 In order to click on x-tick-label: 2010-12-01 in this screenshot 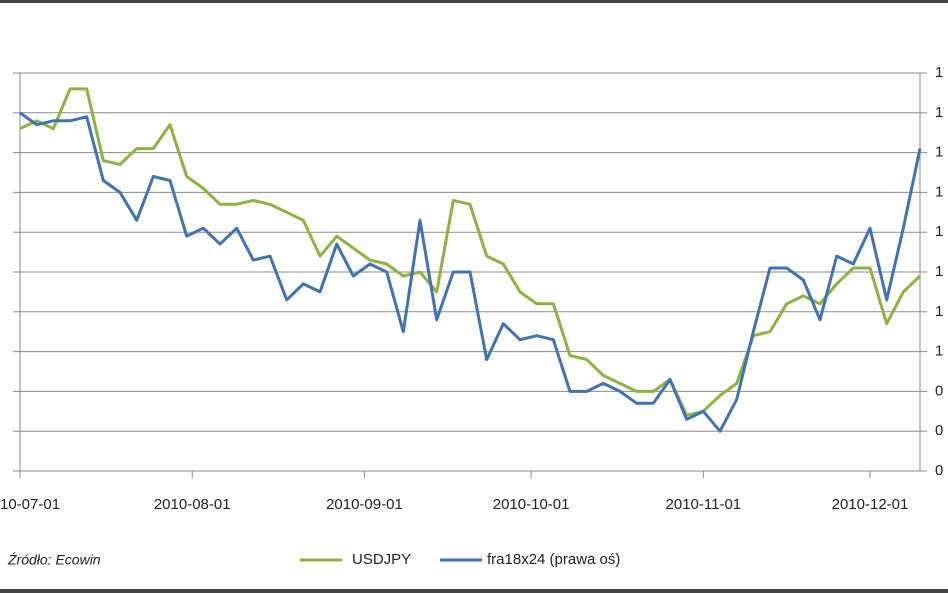, I will do `click(870, 504)`.